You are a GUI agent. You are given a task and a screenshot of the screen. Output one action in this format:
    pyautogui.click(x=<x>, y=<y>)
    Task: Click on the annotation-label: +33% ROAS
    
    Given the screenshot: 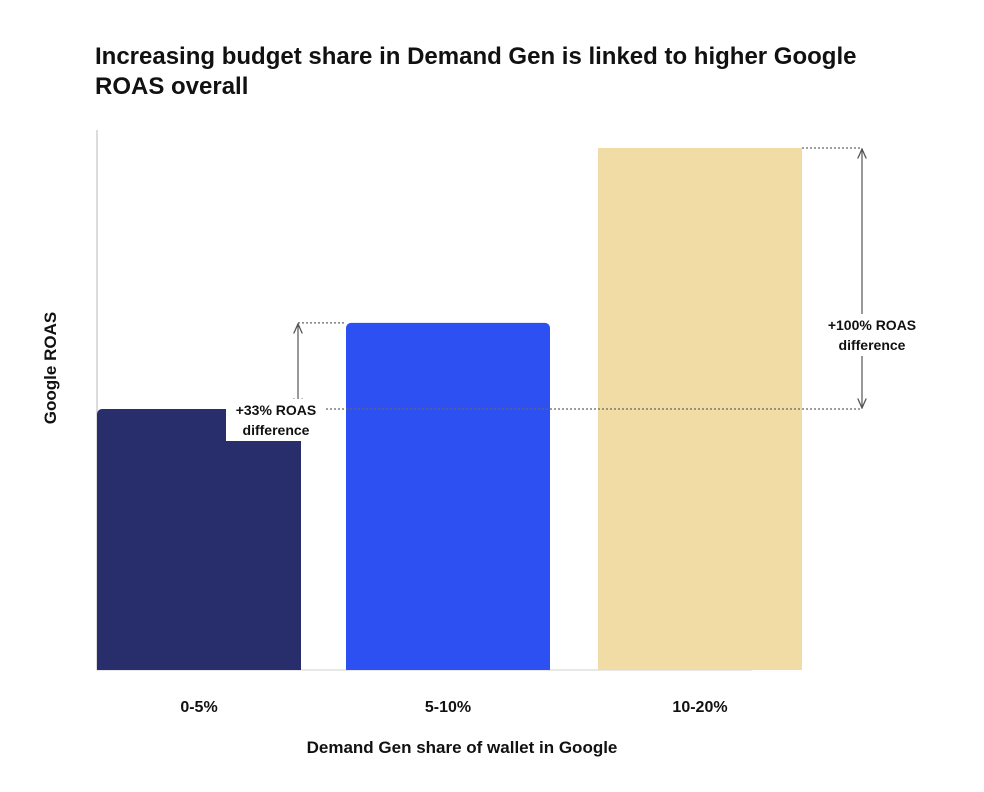 What is the action you would take?
    pyautogui.click(x=276, y=410)
    